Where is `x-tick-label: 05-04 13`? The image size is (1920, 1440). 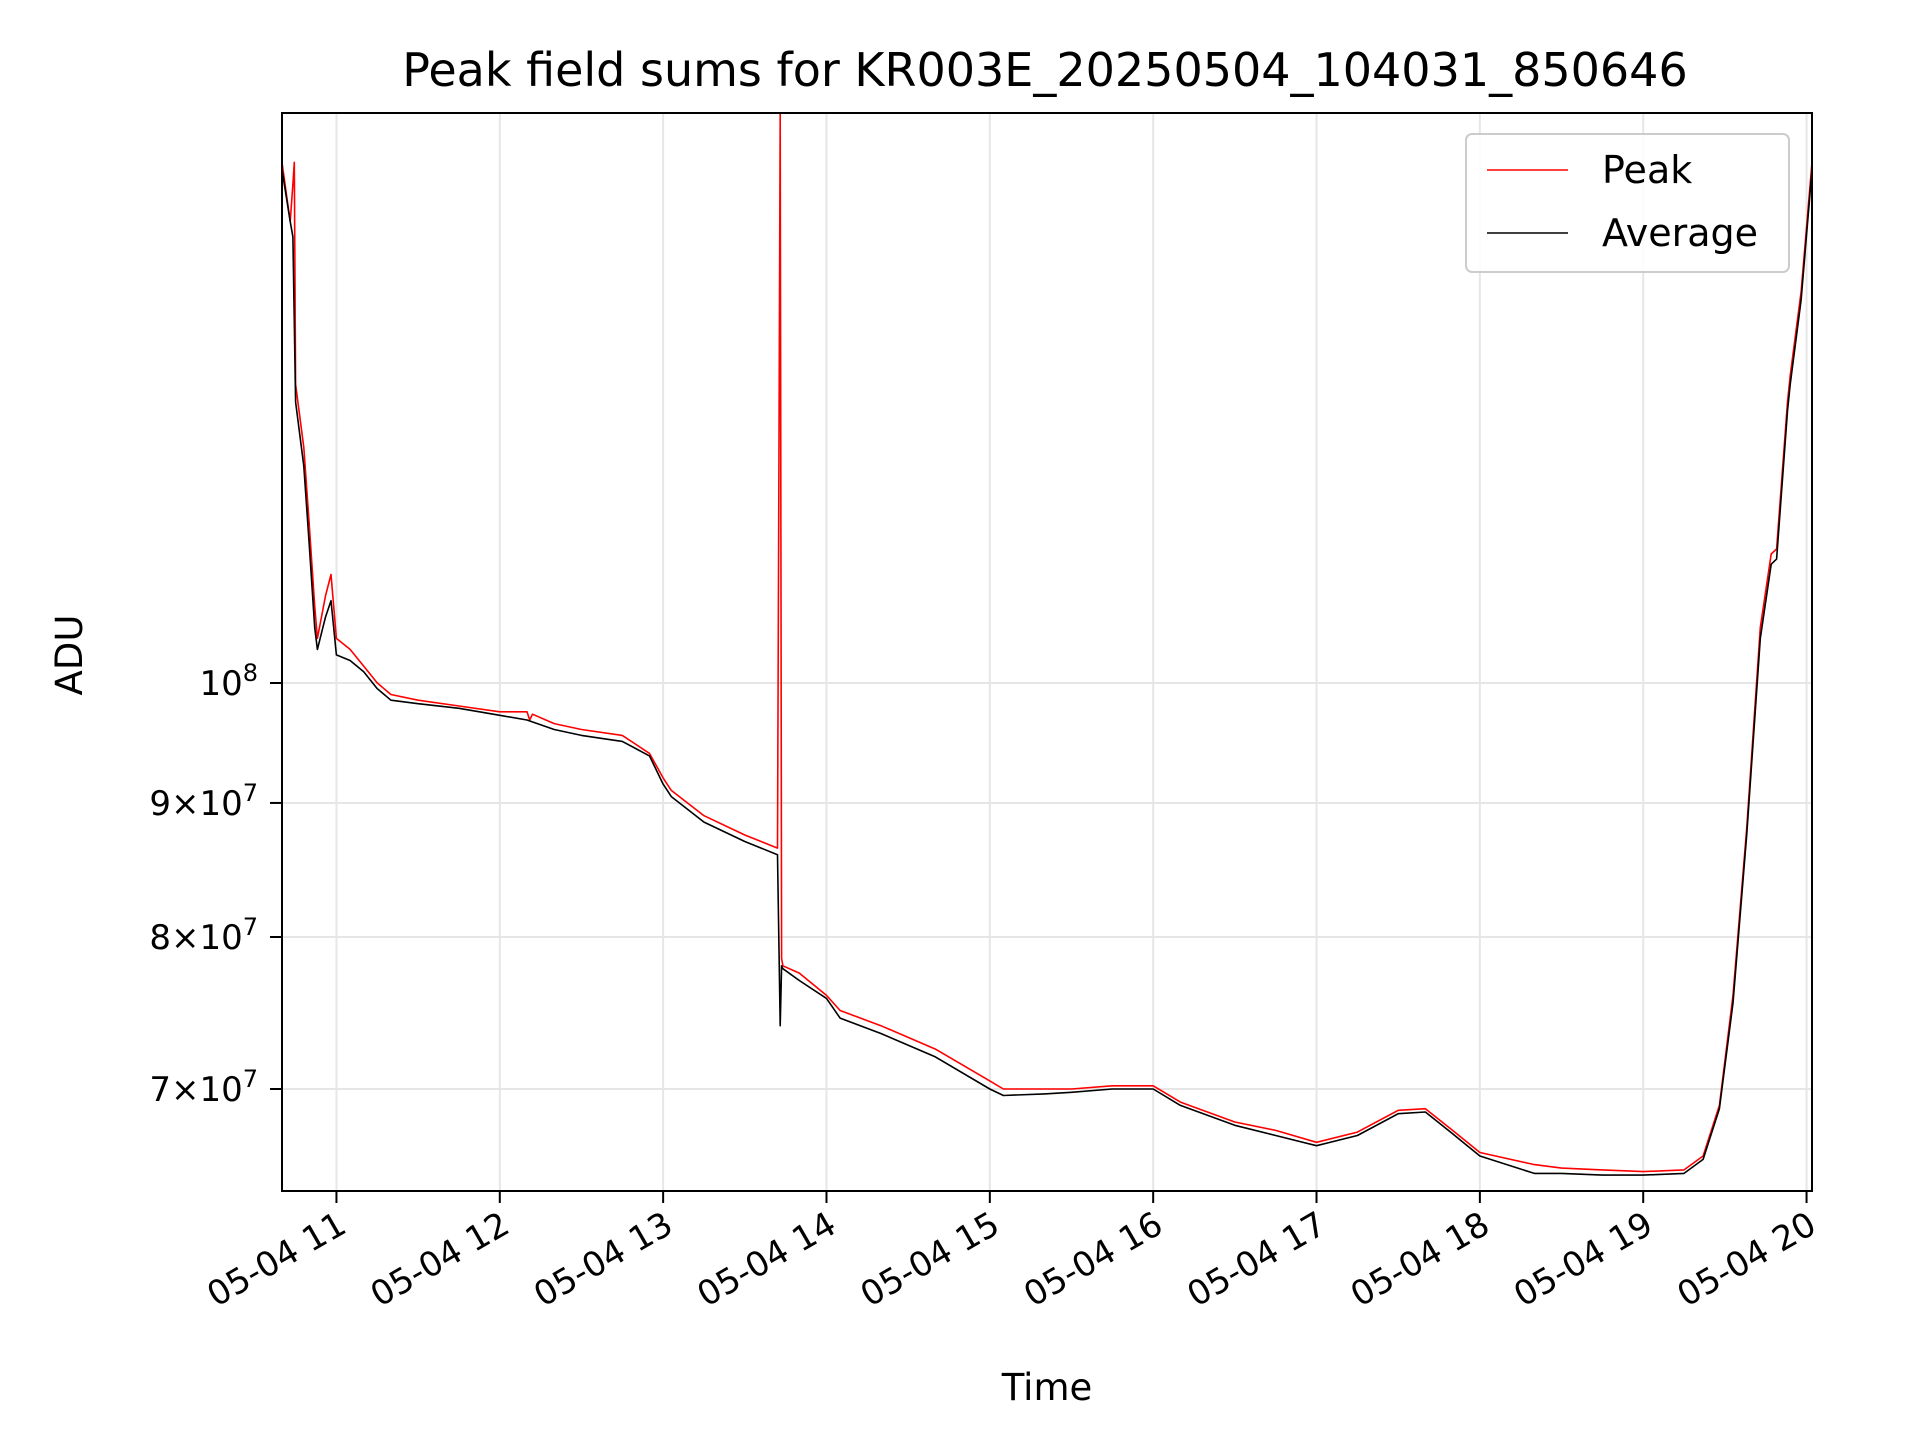 x-tick-label: 05-04 13 is located at coordinates (603, 1259).